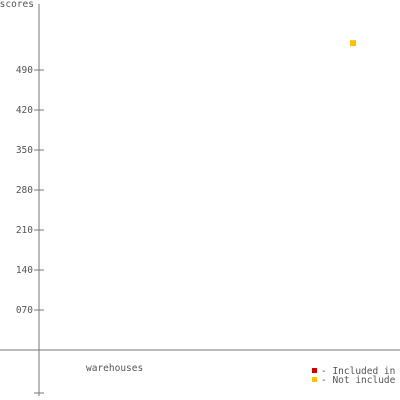 The height and width of the screenshot is (400, 400). What do you see at coordinates (24, 310) in the screenshot?
I see `y-tick-label: 070` at bounding box center [24, 310].